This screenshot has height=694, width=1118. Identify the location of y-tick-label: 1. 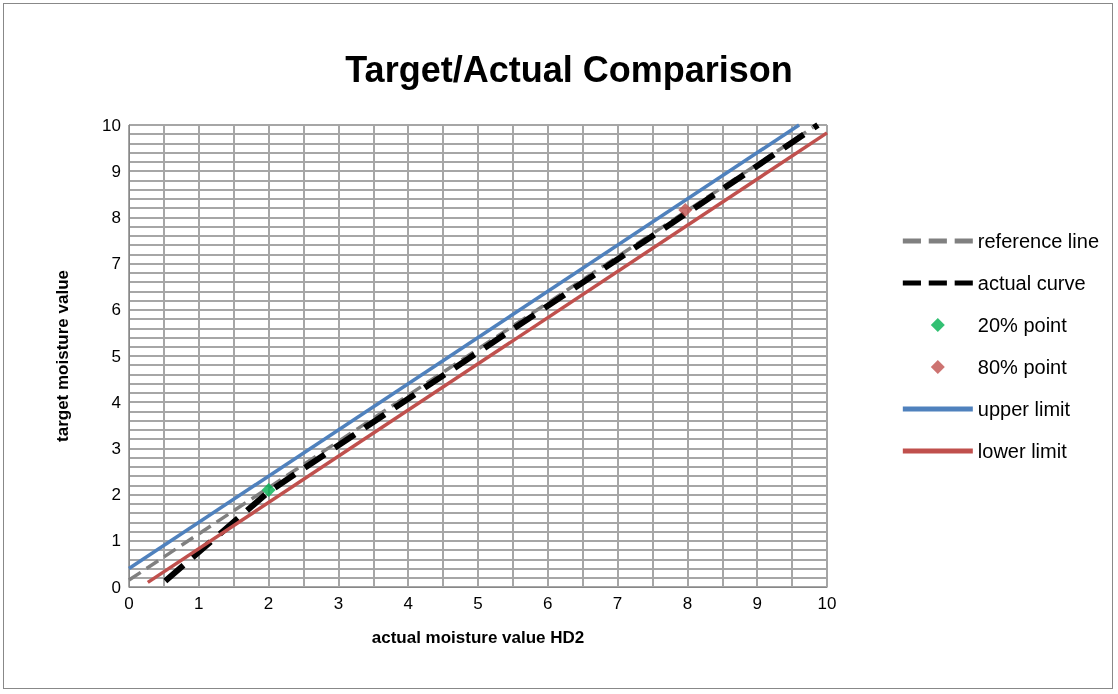
(116, 541).